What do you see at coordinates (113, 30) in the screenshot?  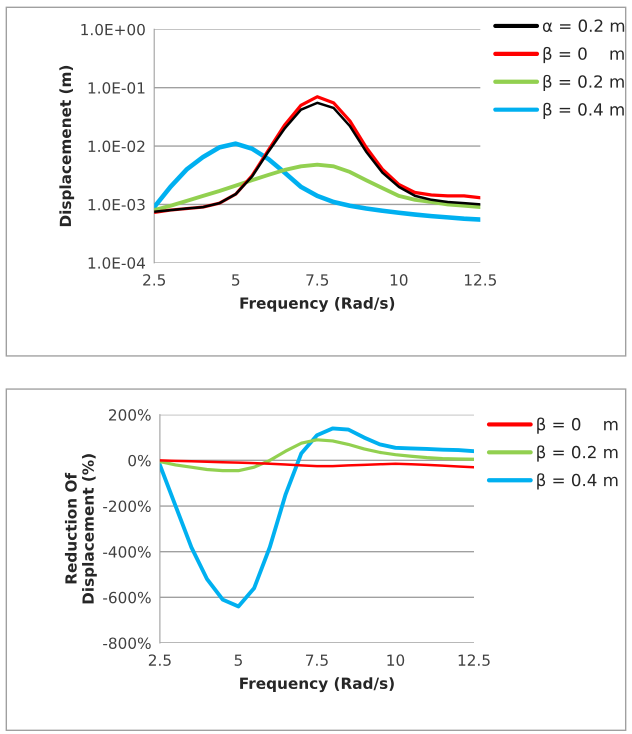 I see `y-tick-label: 1.0E+00` at bounding box center [113, 30].